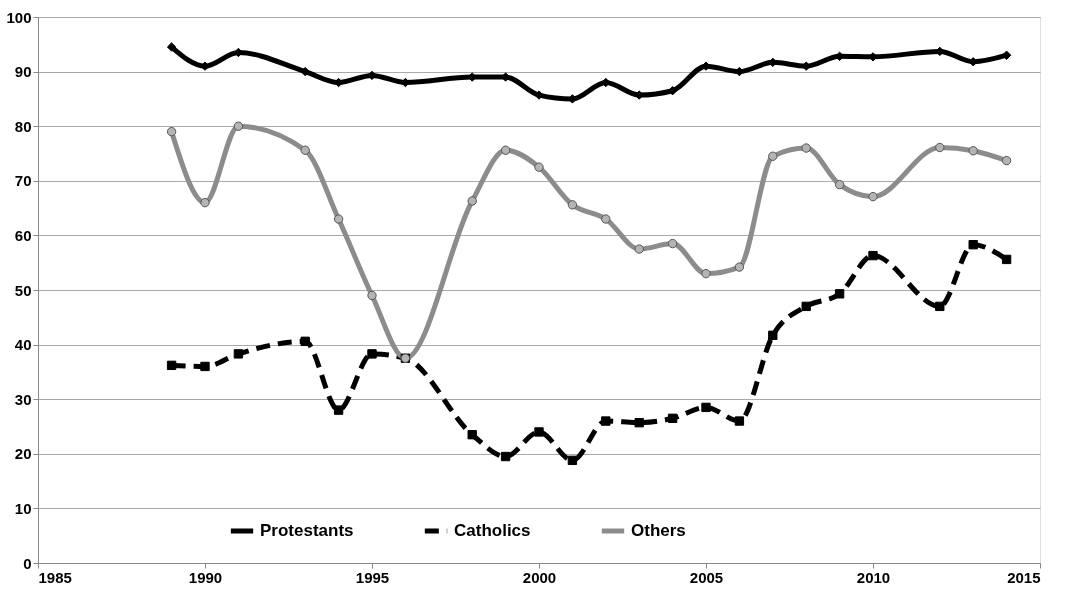  What do you see at coordinates (372, 577) in the screenshot?
I see `x-tick-label: 1995` at bounding box center [372, 577].